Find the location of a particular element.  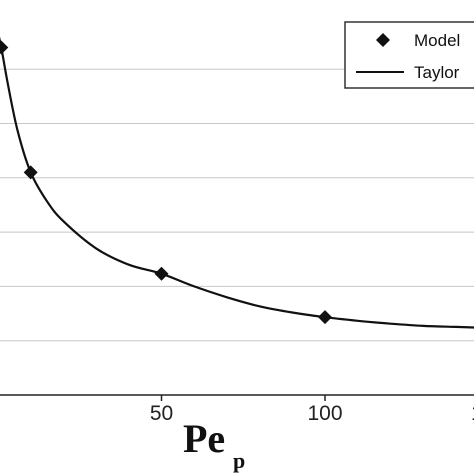

x-axis-label-subscript: p is located at coordinates (239, 460).